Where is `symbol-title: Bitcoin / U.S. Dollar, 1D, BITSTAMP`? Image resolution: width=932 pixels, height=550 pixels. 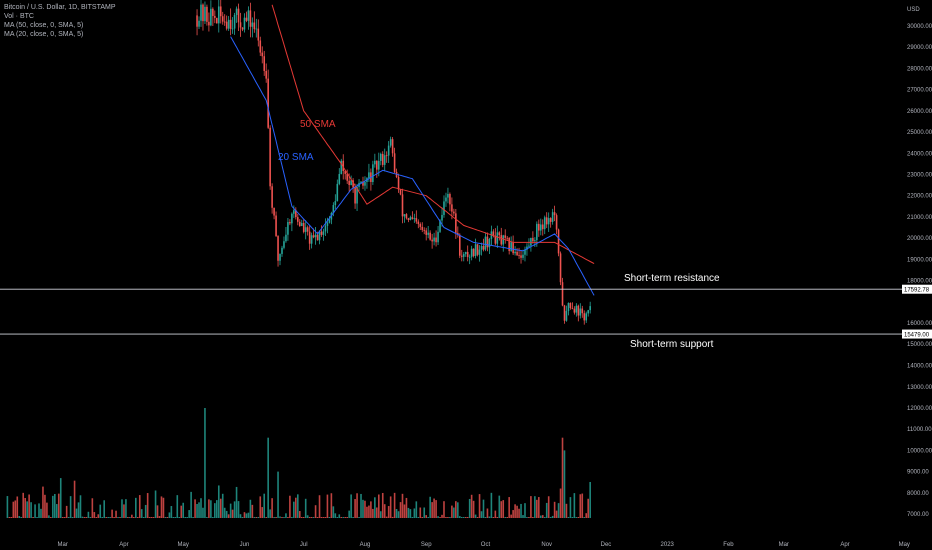 symbol-title: Bitcoin / U.S. Dollar, 1D, BITSTAMP is located at coordinates (60, 7).